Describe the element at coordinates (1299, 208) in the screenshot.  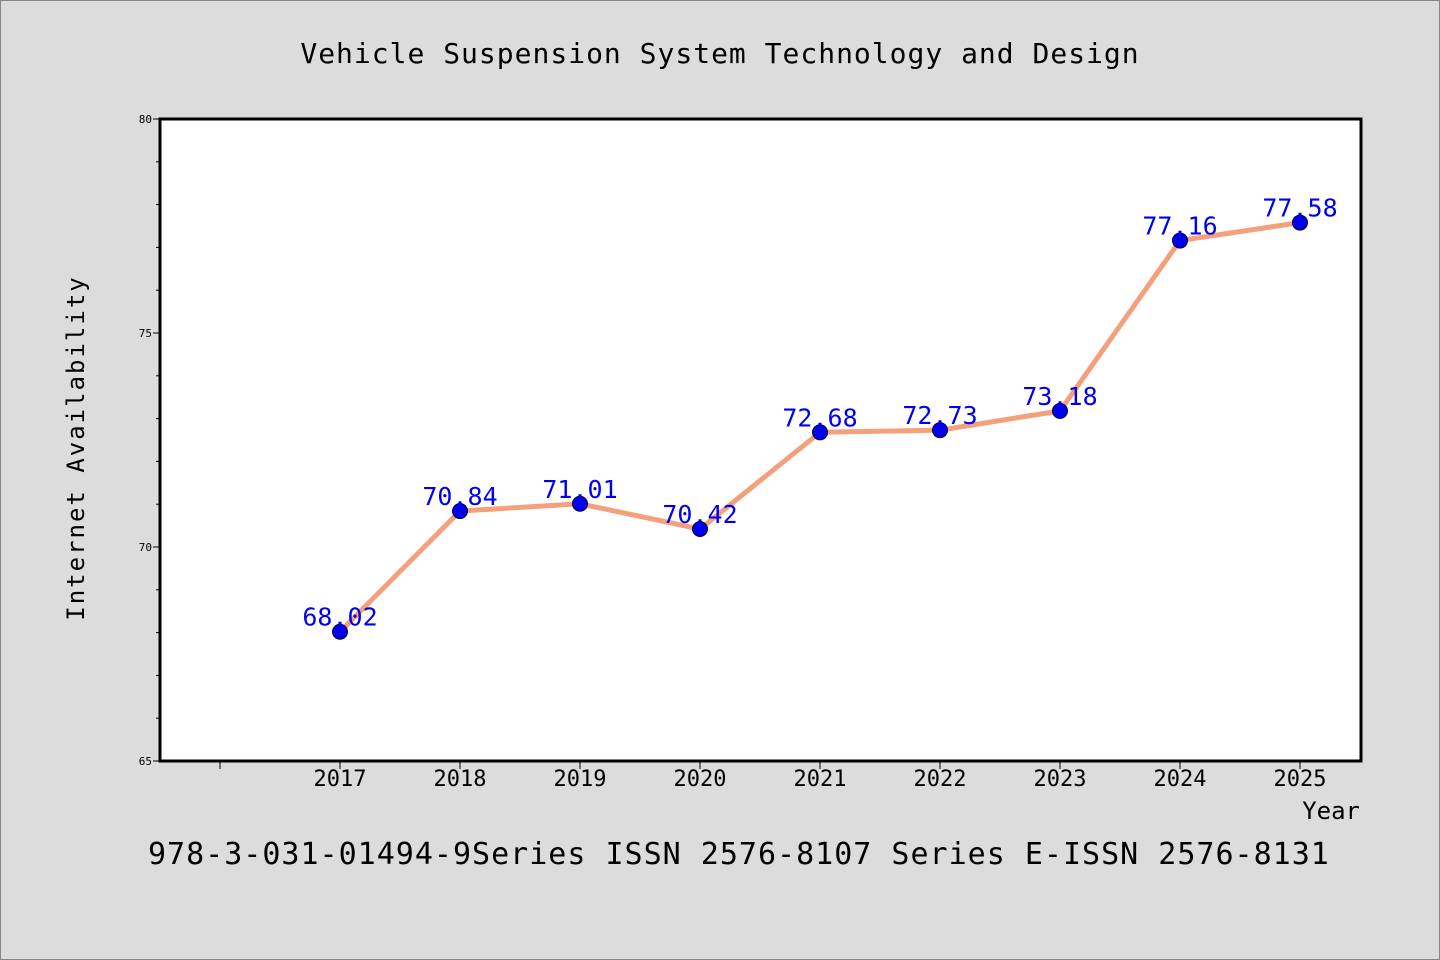
I see `data-label: 77.58` at that location.